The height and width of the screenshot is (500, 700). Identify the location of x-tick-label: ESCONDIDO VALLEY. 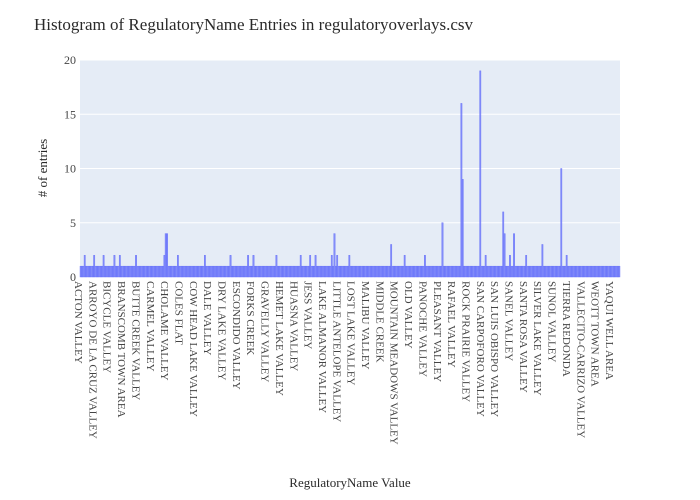
(236, 335).